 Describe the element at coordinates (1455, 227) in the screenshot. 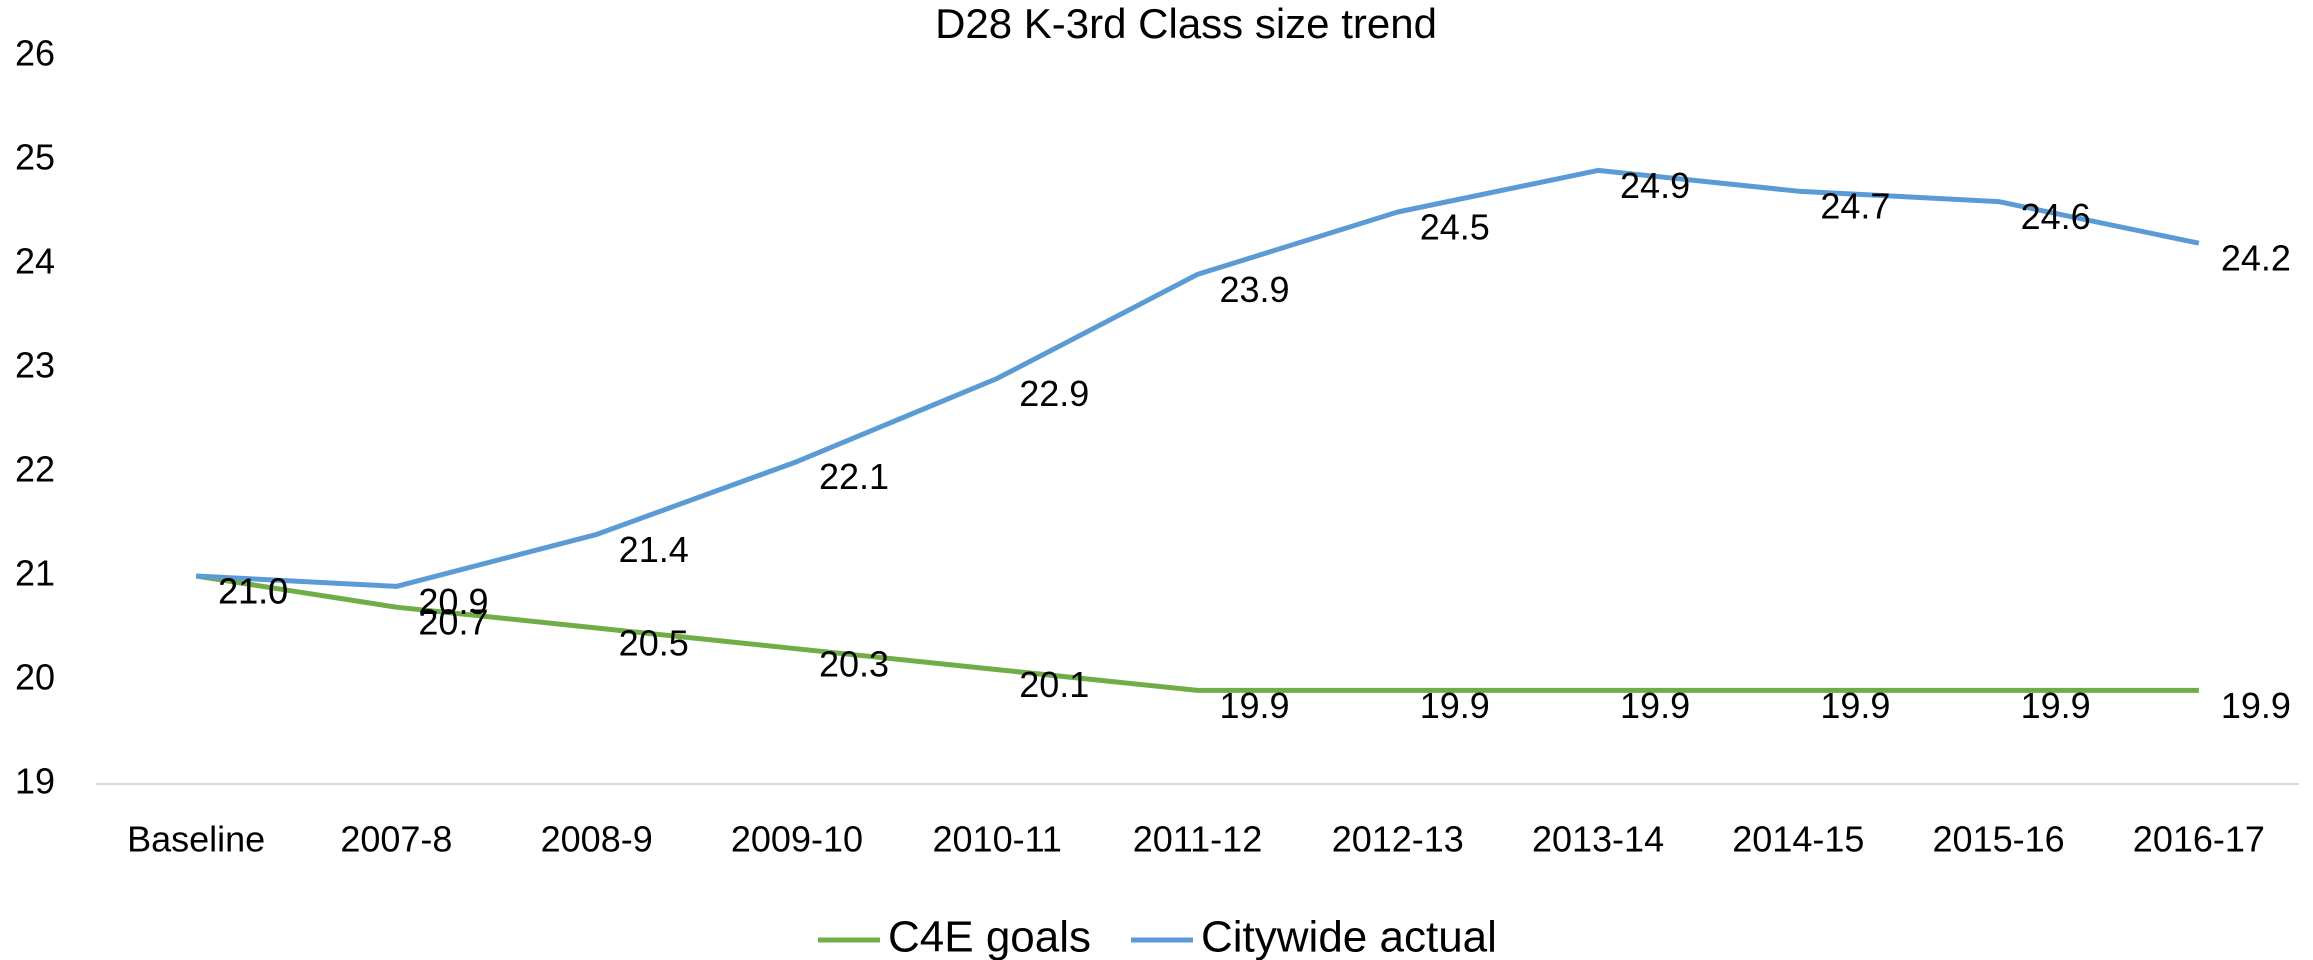

I see `data-label: 24.5` at that location.